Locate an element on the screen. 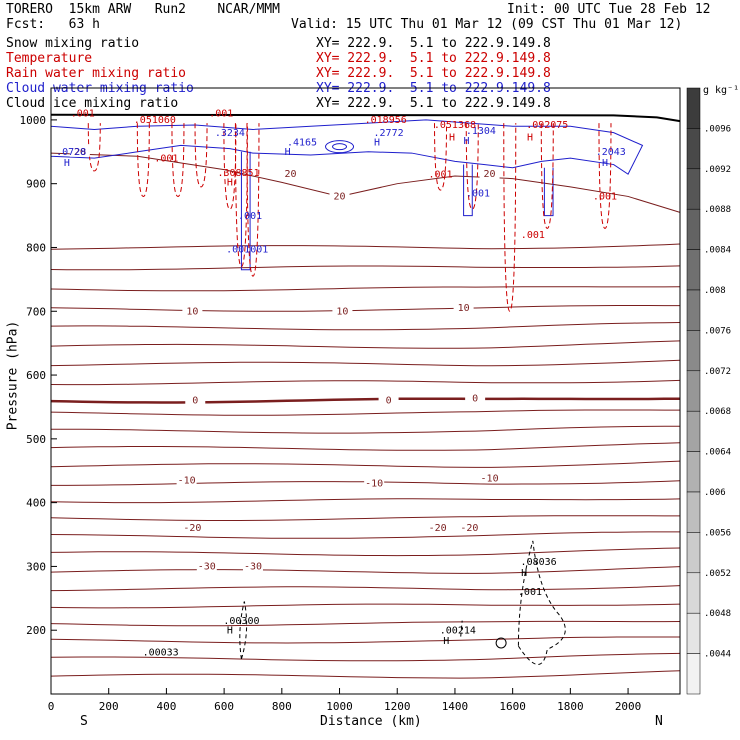 The width and height of the screenshot is (740, 740). colorbar-label: .0052 is located at coordinates (717, 574).